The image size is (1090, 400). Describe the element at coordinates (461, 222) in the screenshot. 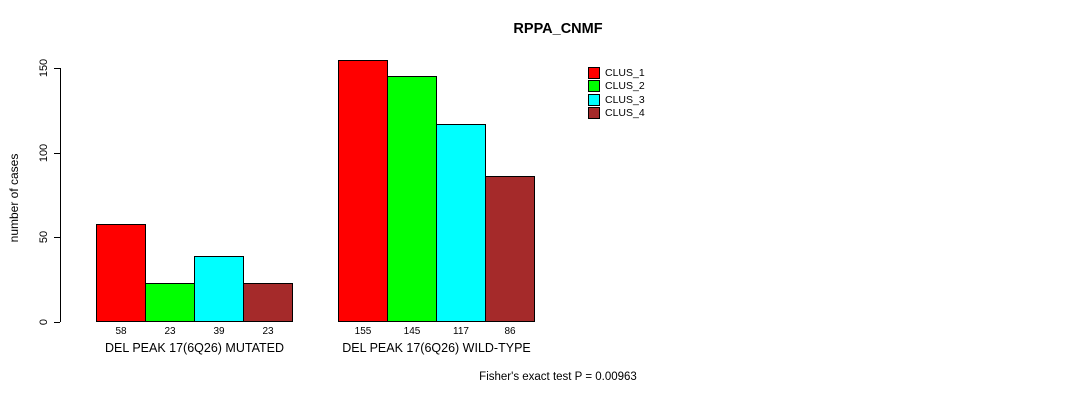

I see `bar-clus_3-group2` at that location.